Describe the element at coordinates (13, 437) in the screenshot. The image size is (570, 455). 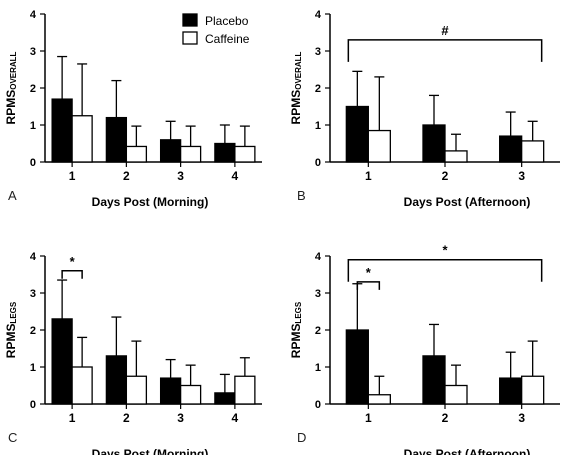
I see `panel-letter-c: C` at that location.